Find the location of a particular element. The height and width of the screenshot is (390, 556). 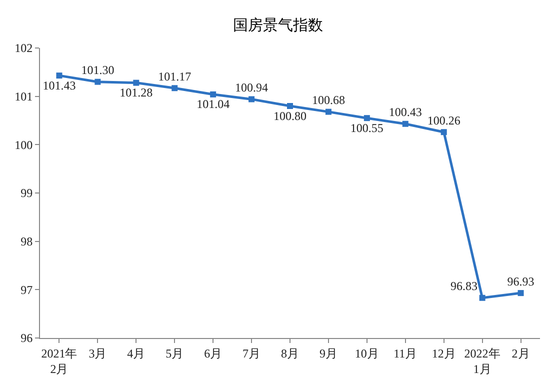

x-tick-label: 7月 is located at coordinates (251, 353).